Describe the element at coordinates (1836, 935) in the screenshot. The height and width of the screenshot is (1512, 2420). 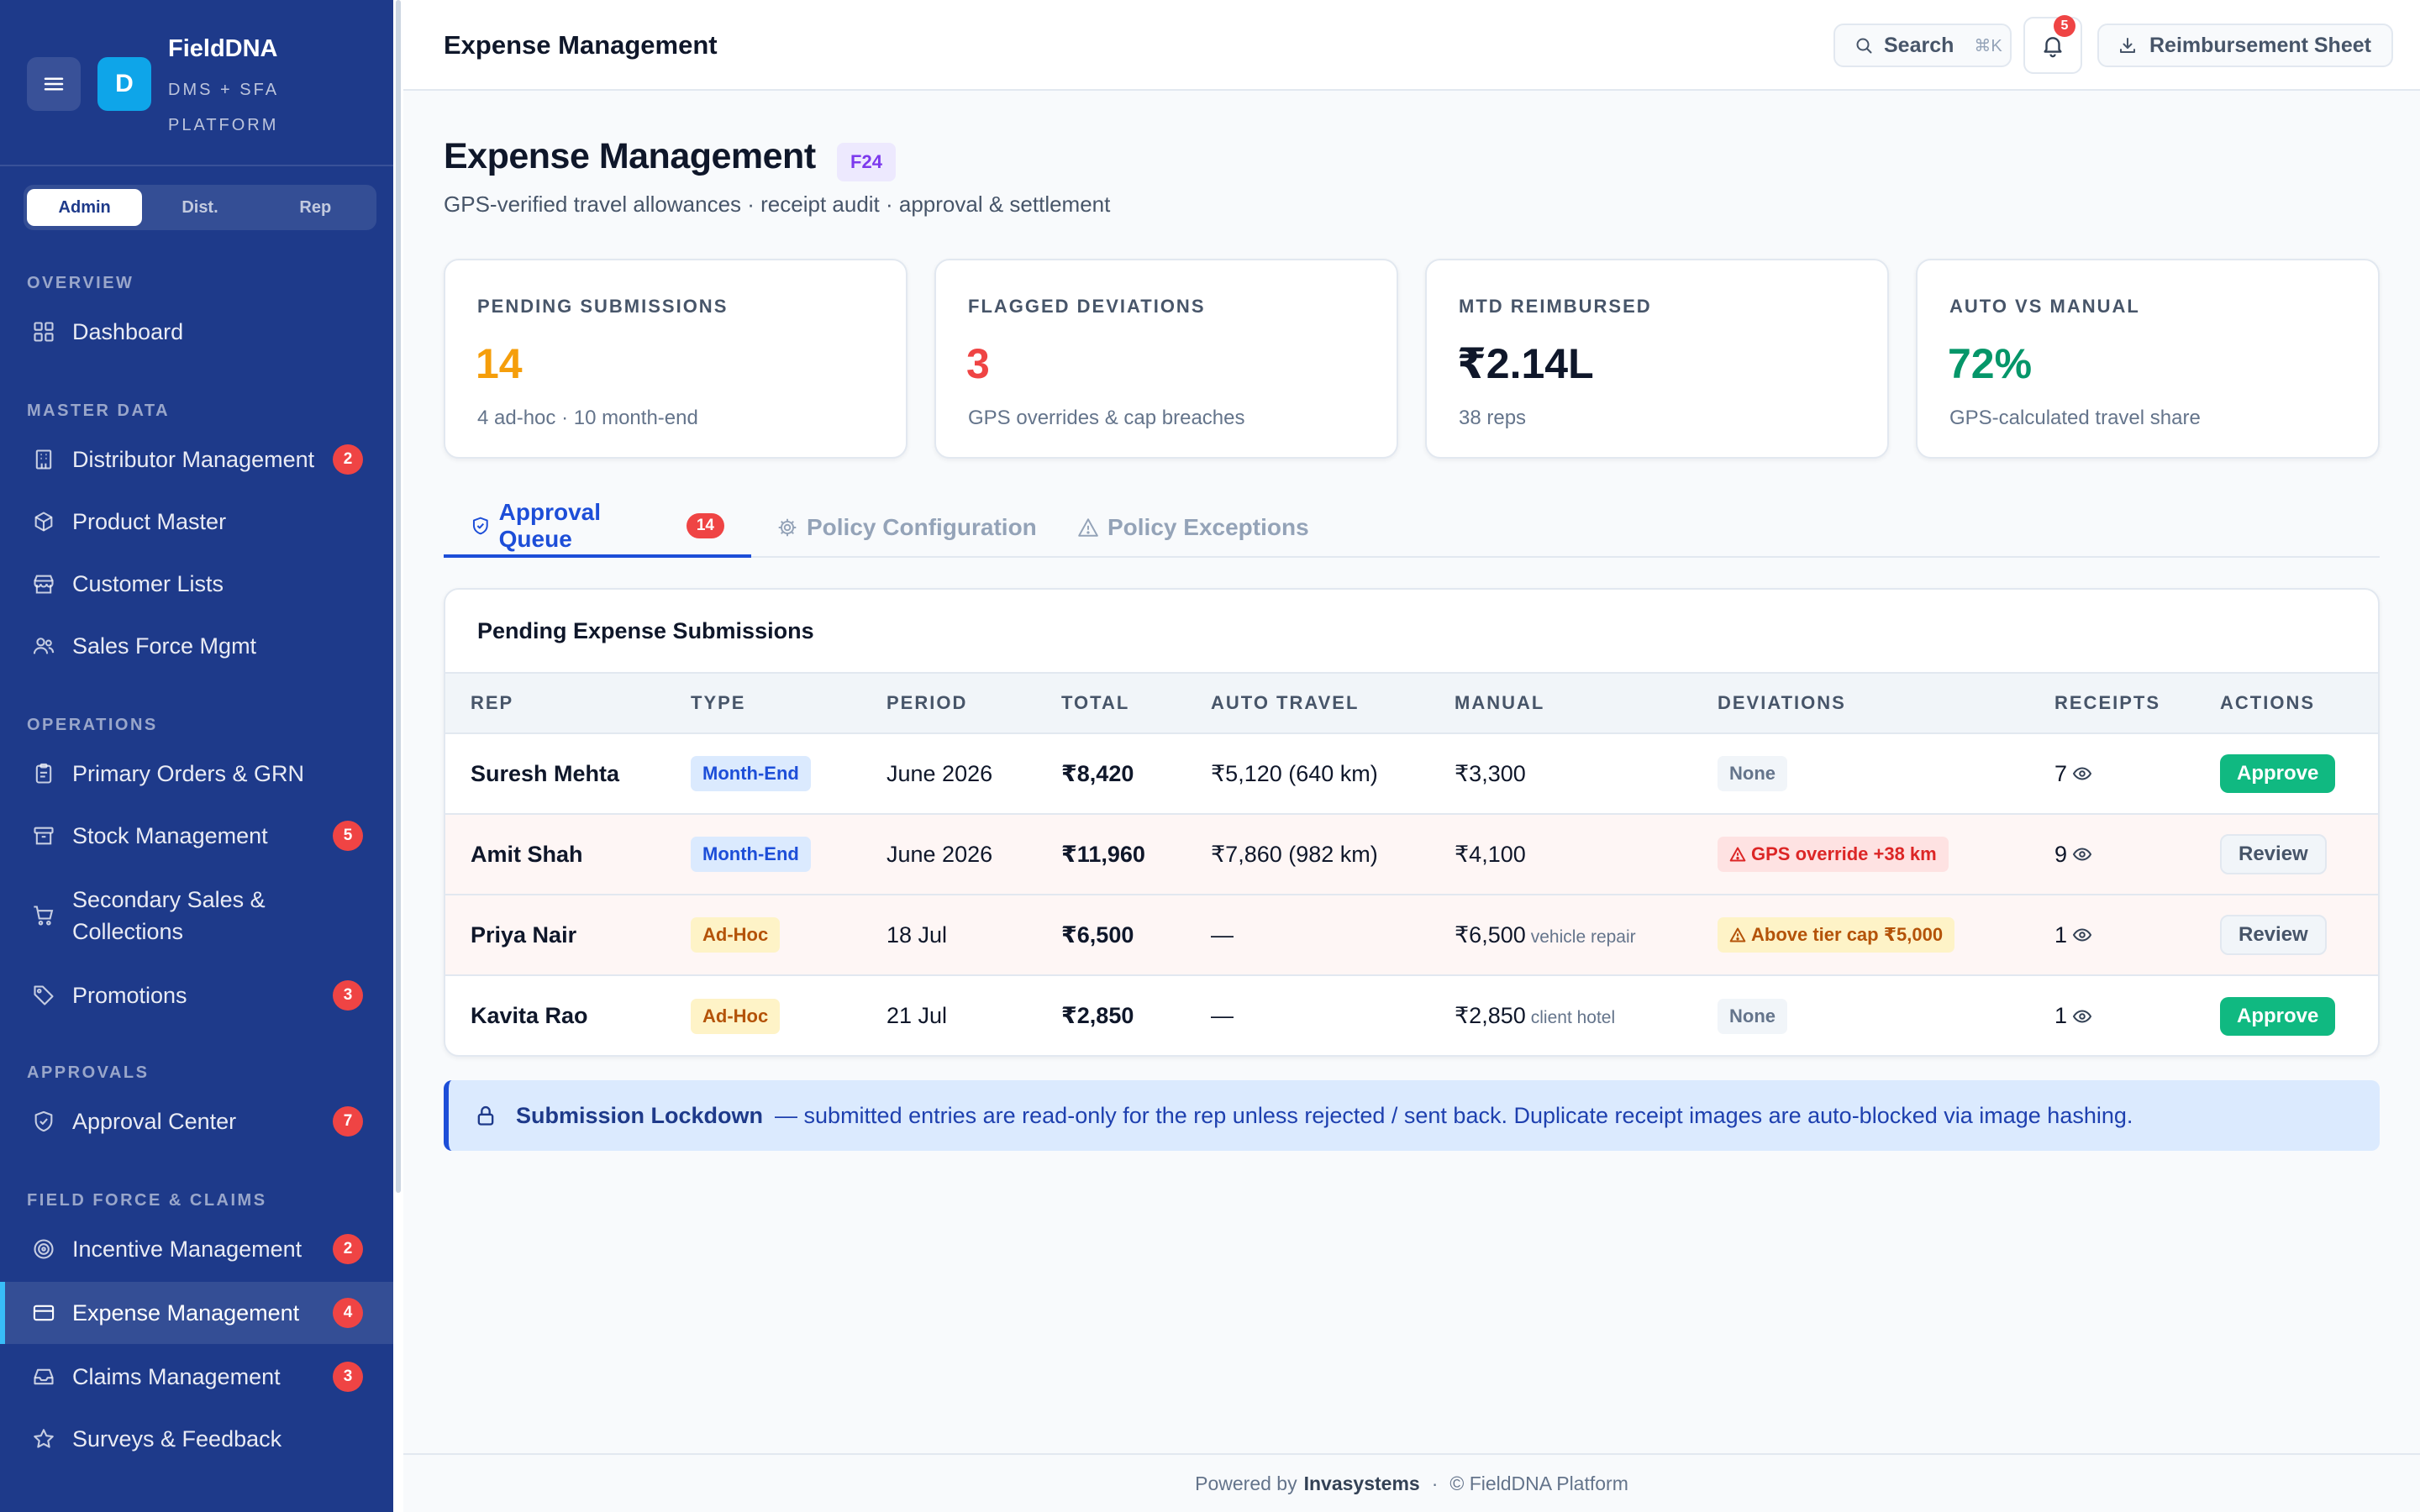
I see `deviation-badge: Above tier cap ₹5,000` at that location.